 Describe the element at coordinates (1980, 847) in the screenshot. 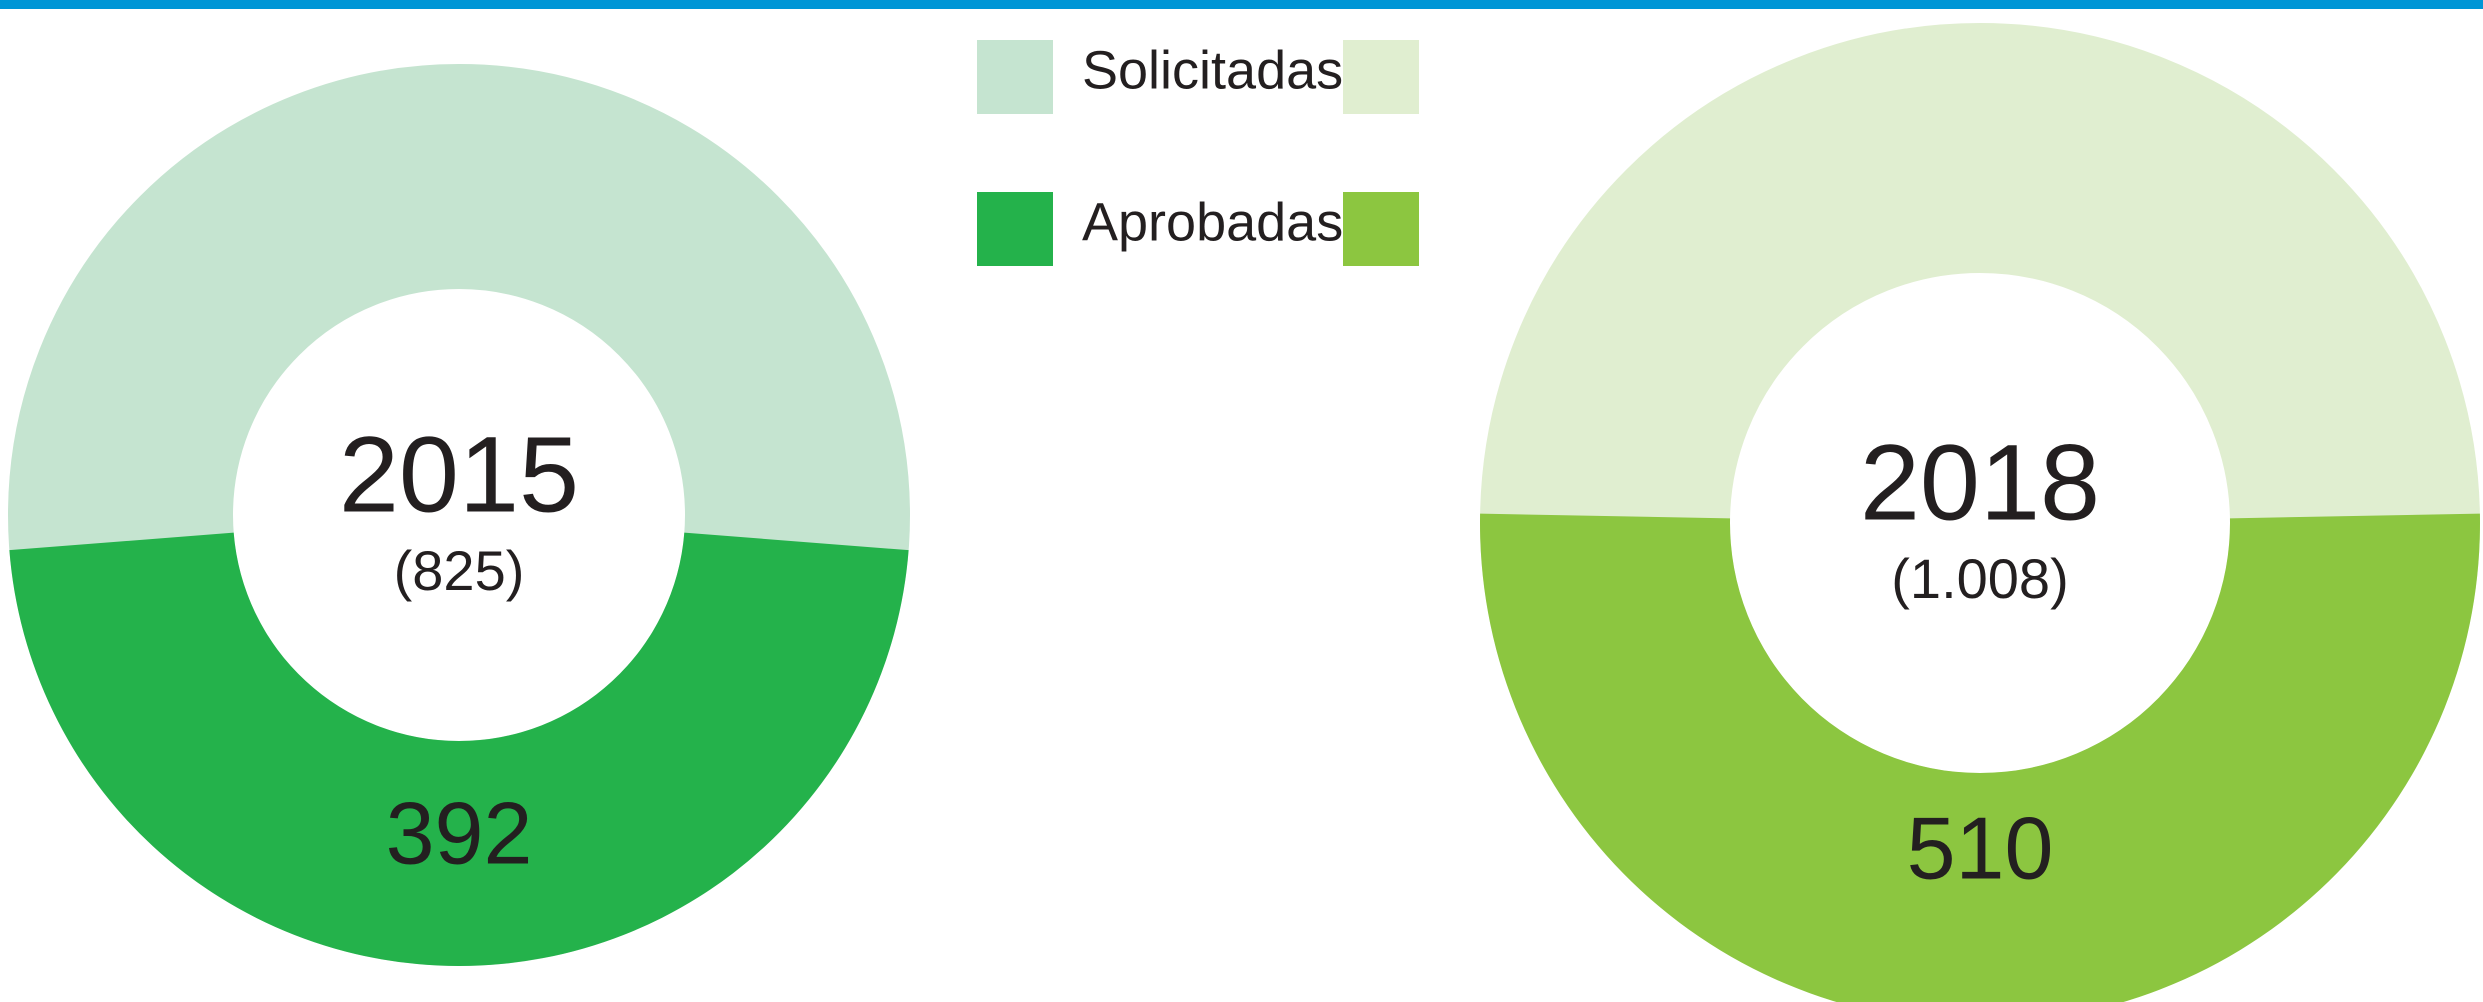

I see `value-label: 510` at that location.